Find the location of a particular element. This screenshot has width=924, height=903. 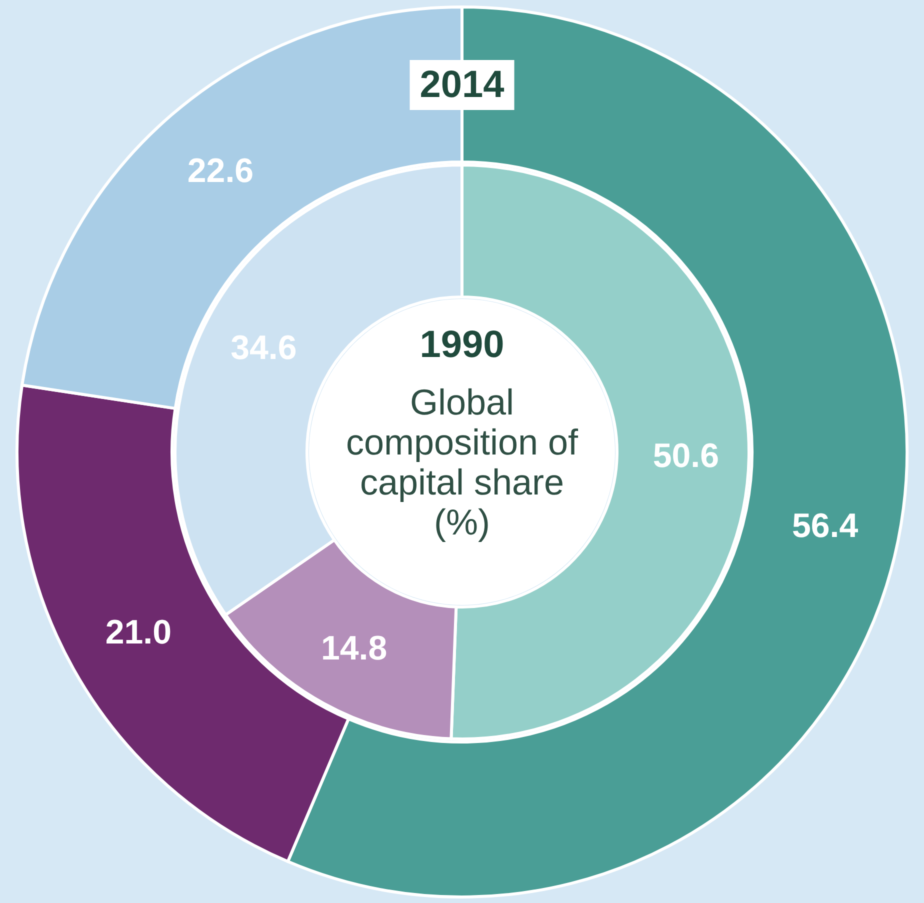

data-label: 56.4 is located at coordinates (825, 525).